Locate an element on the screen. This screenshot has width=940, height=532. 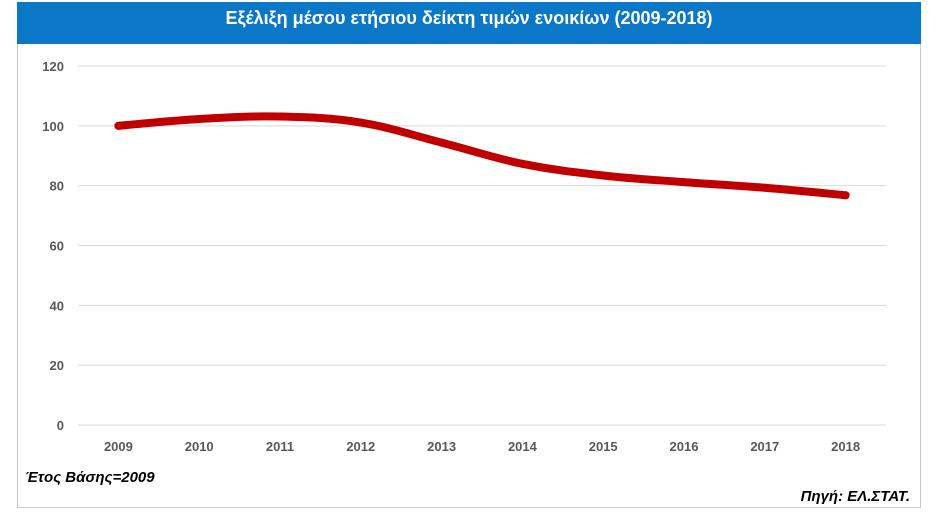
x-tick-label: 2010 is located at coordinates (199, 446).